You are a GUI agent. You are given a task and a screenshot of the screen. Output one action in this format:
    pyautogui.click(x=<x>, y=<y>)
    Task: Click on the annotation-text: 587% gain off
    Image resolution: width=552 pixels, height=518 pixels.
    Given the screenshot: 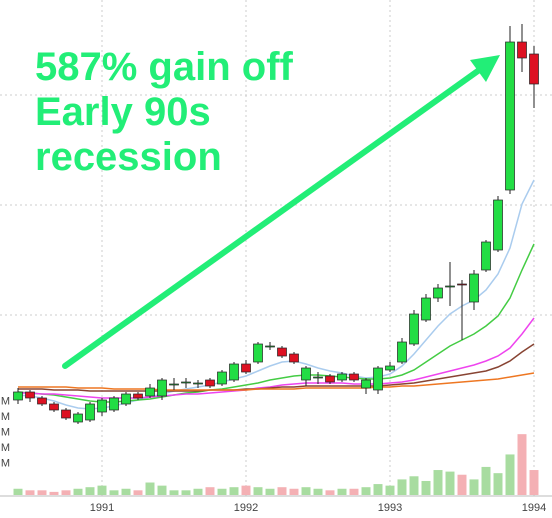 What is the action you would take?
    pyautogui.click(x=164, y=67)
    